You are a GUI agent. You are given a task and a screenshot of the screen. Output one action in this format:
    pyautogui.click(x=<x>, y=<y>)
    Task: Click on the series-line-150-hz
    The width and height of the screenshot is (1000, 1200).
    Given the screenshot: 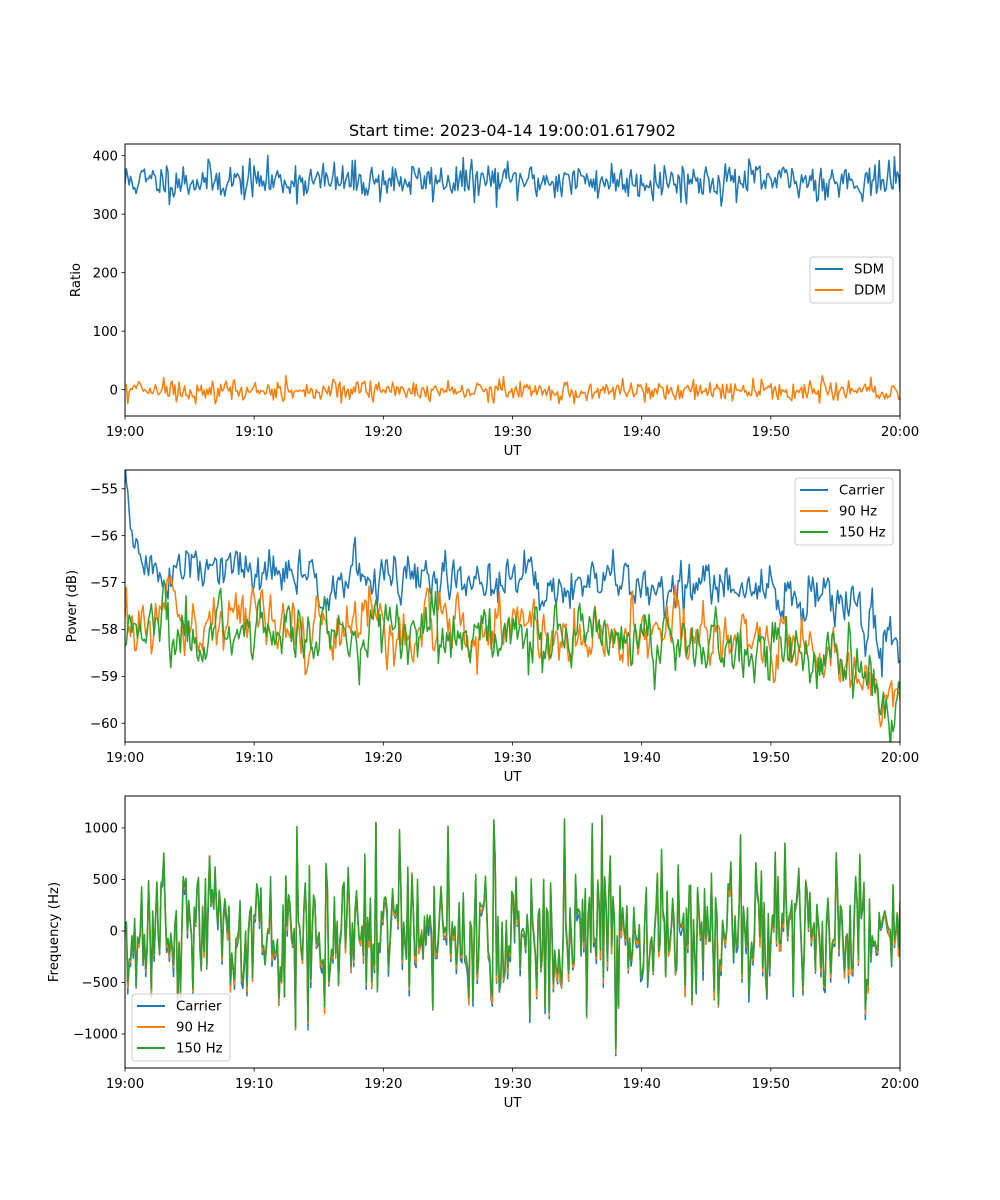 What is the action you would take?
    pyautogui.click(x=512, y=660)
    